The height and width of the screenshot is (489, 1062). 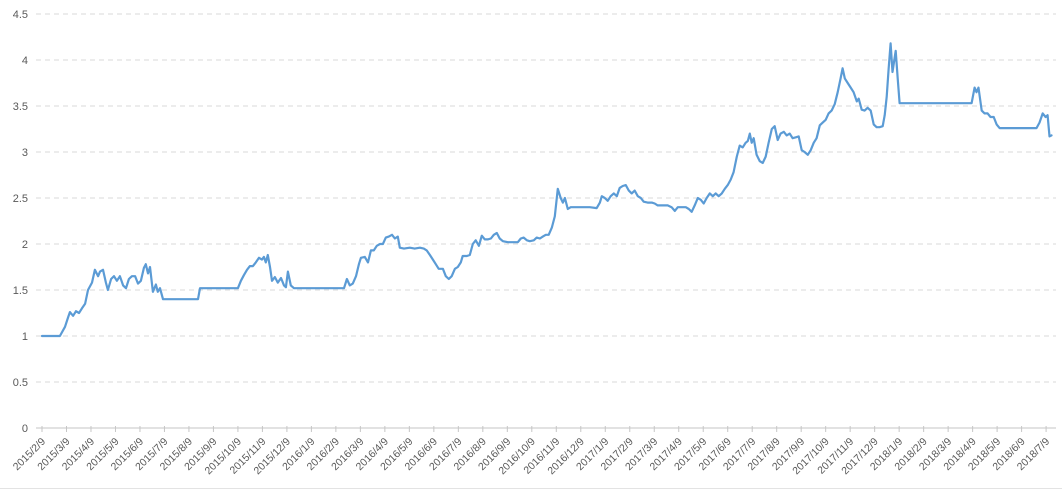 I want to click on y-axis-label: 0.5, so click(x=20, y=383).